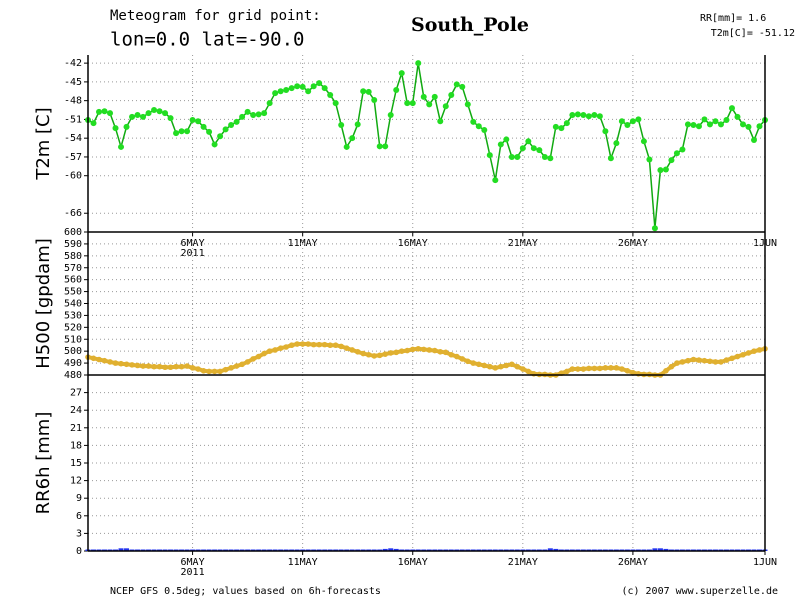  What do you see at coordinates (73, 327) in the screenshot?
I see `y-tick-label: 520` at bounding box center [73, 327].